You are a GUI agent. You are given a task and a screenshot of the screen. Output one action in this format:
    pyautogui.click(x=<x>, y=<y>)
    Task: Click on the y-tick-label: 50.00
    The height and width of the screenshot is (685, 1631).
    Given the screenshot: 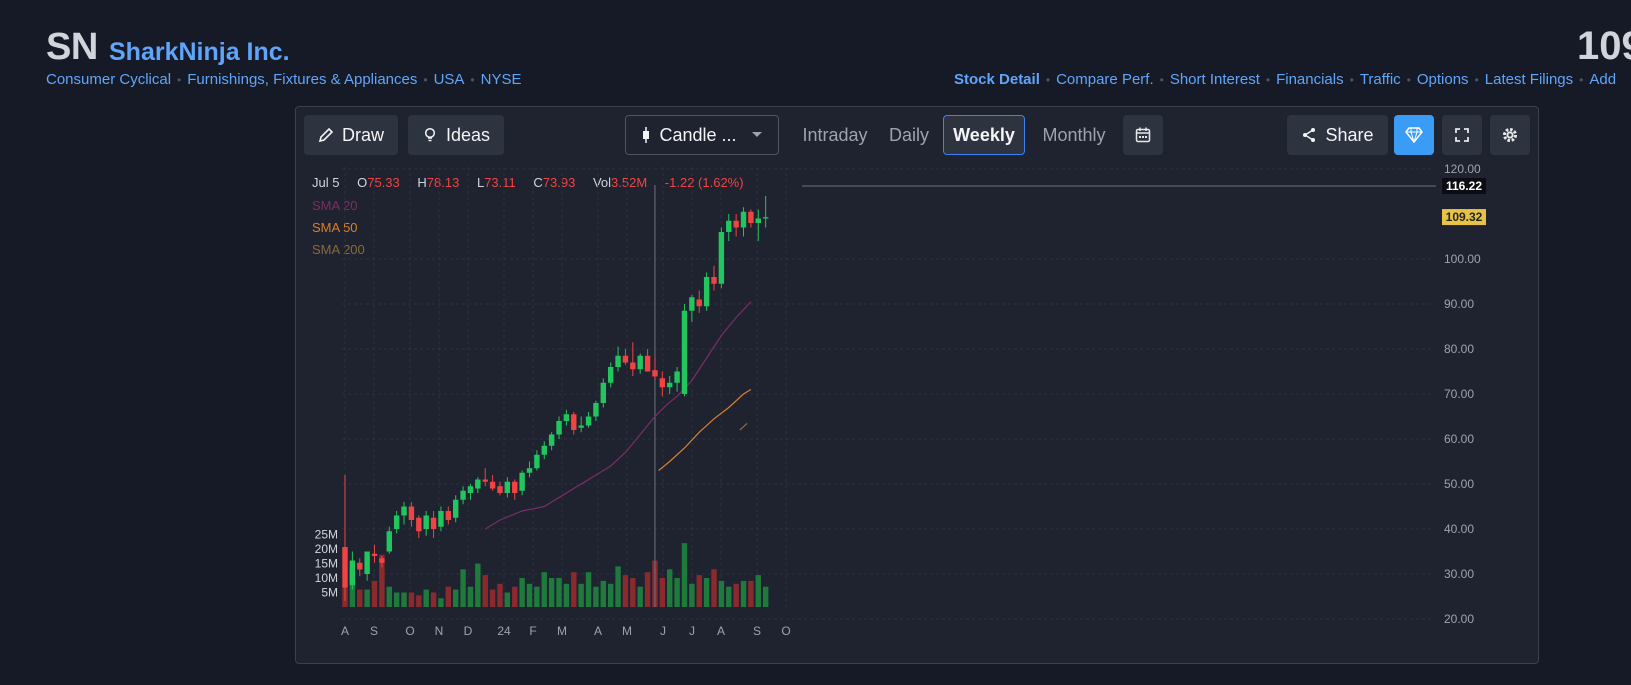 What is the action you would take?
    pyautogui.click(x=1459, y=484)
    